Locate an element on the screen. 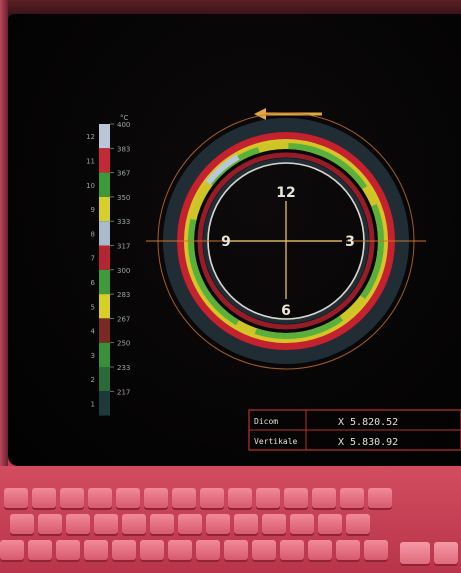  scale-temp-label: 317 is located at coordinates (123, 247).